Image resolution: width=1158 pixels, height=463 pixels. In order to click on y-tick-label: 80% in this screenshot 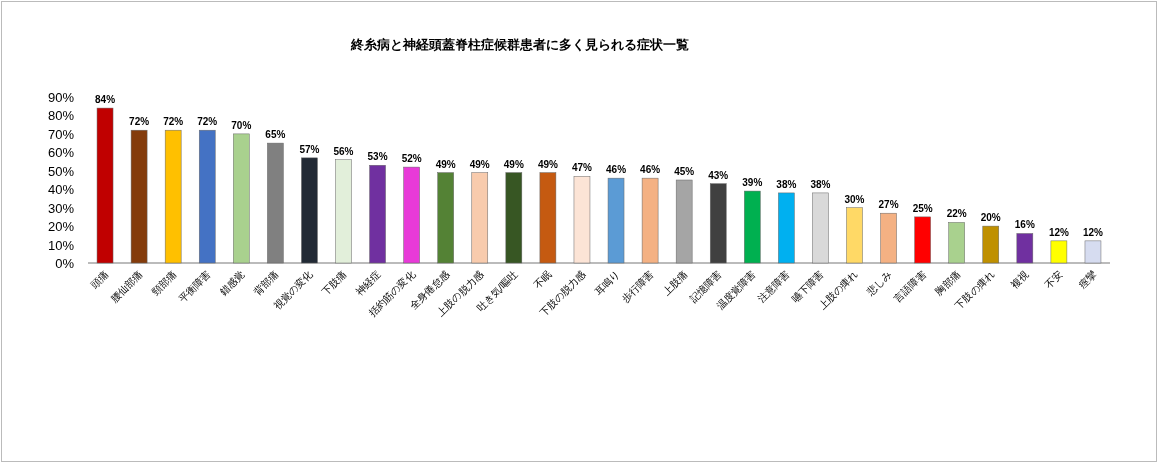, I will do `click(61, 116)`.